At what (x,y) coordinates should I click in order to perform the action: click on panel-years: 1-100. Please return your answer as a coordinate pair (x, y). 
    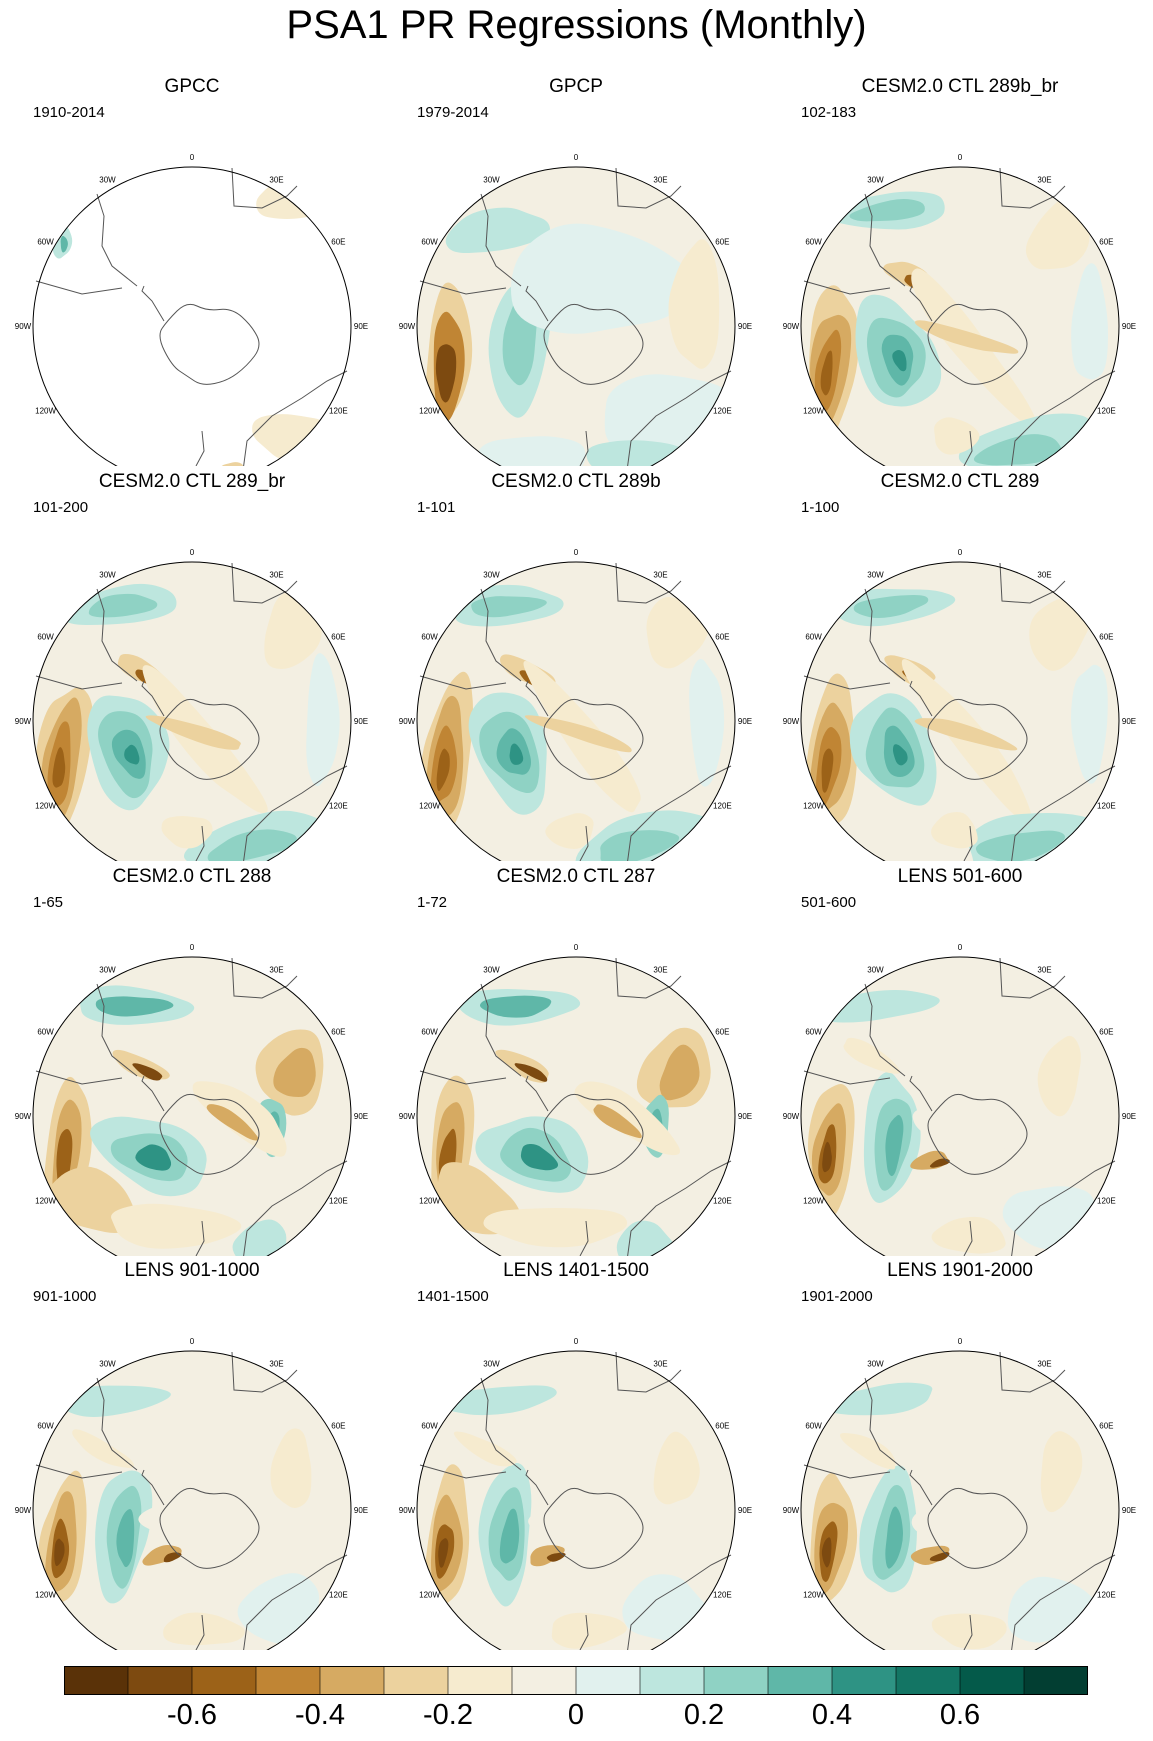
    Looking at the image, I should click on (820, 507).